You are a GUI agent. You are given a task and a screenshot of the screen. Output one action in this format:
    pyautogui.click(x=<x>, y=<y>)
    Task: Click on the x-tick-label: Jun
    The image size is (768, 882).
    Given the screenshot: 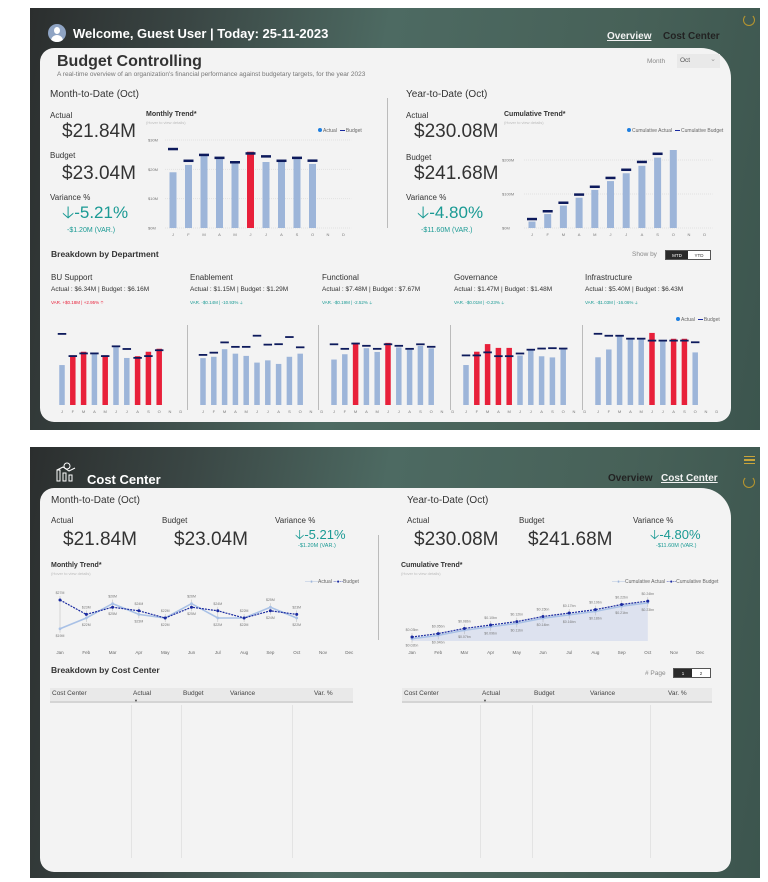 What is the action you would take?
    pyautogui.click(x=543, y=652)
    